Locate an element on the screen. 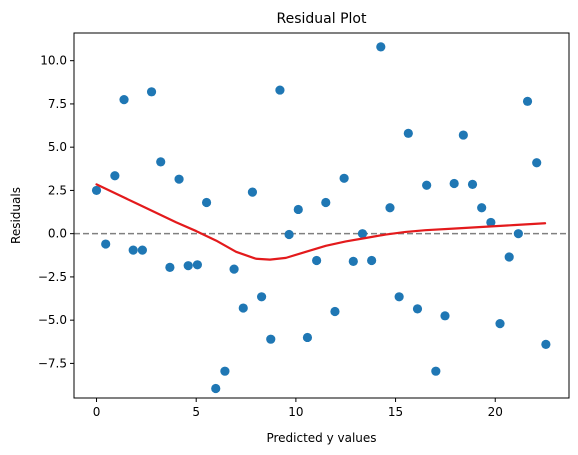 This screenshot has height=455, width=578. y-tick-label: −2.5 is located at coordinates (52, 277).